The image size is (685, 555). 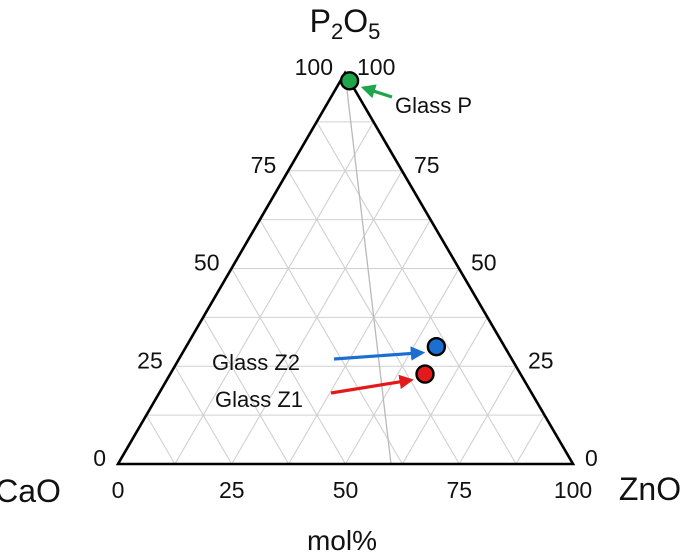 I want to click on tick-label-bottom: 100, so click(x=573, y=490).